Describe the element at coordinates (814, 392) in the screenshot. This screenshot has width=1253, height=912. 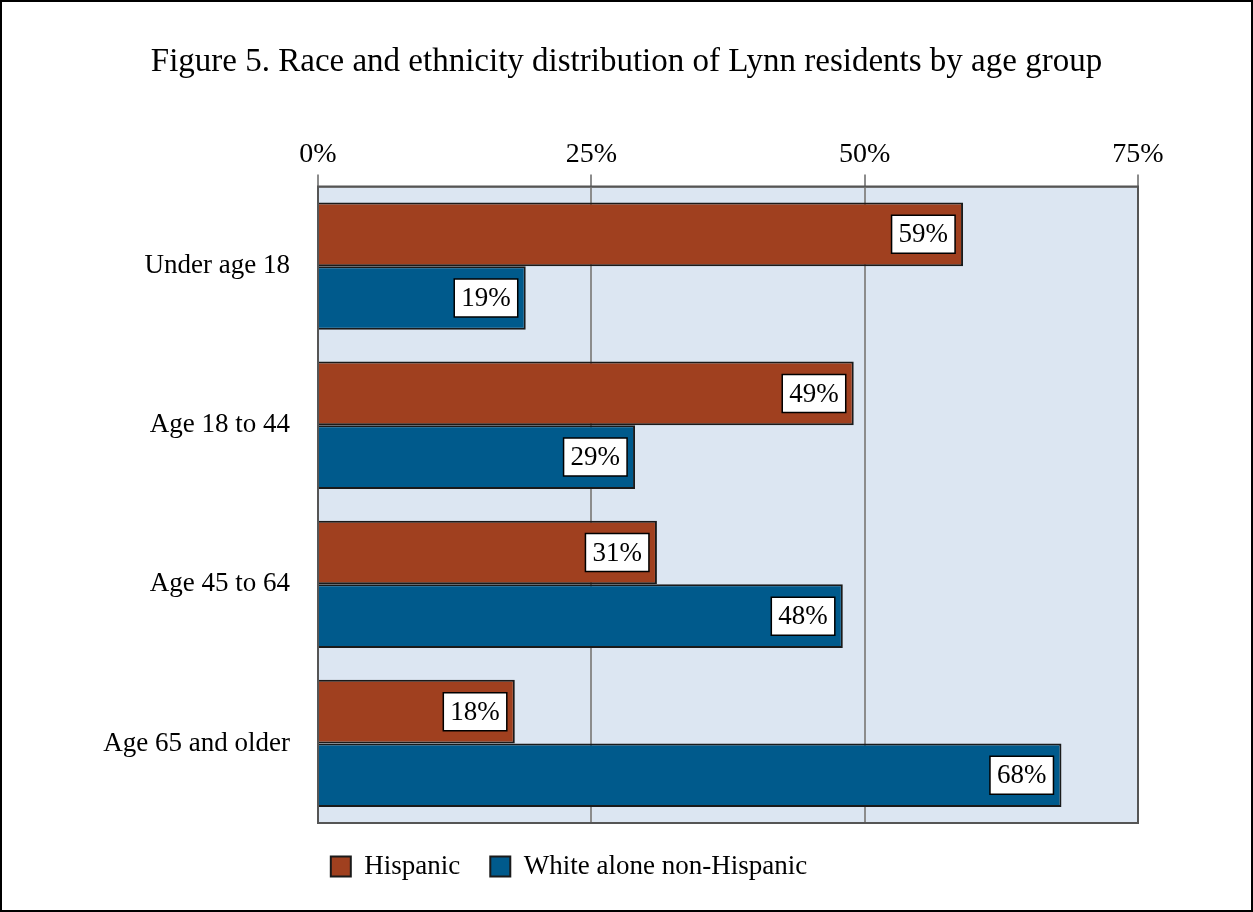
I see `data-label: 49%` at that location.